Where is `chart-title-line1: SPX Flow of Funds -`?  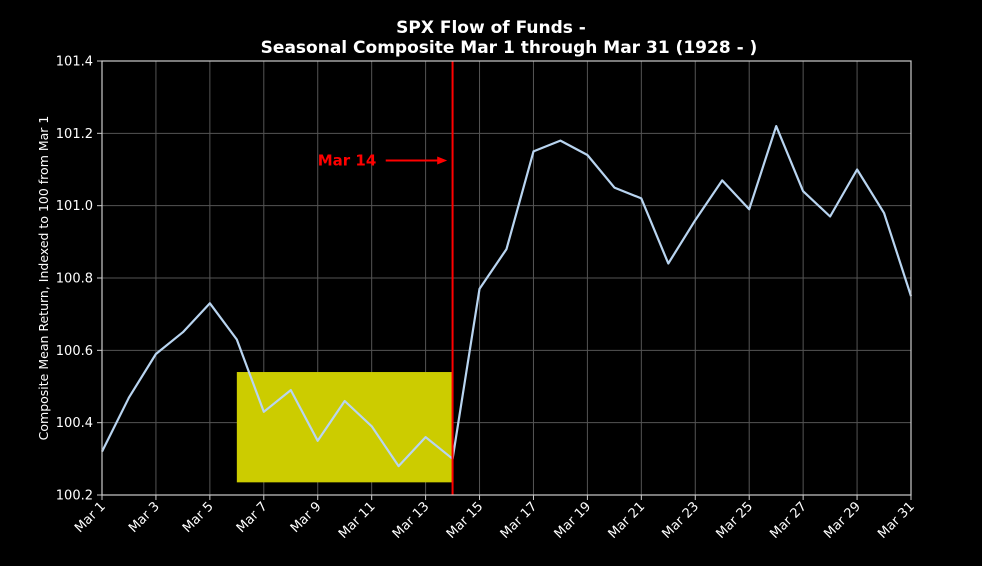 chart-title-line1: SPX Flow of Funds - is located at coordinates (491, 28).